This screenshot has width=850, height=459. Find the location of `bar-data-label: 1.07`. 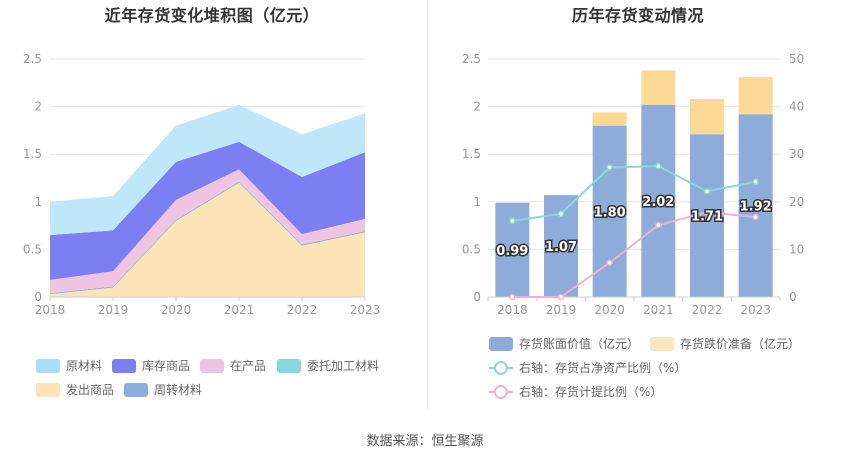

bar-data-label: 1.07 is located at coordinates (561, 247).